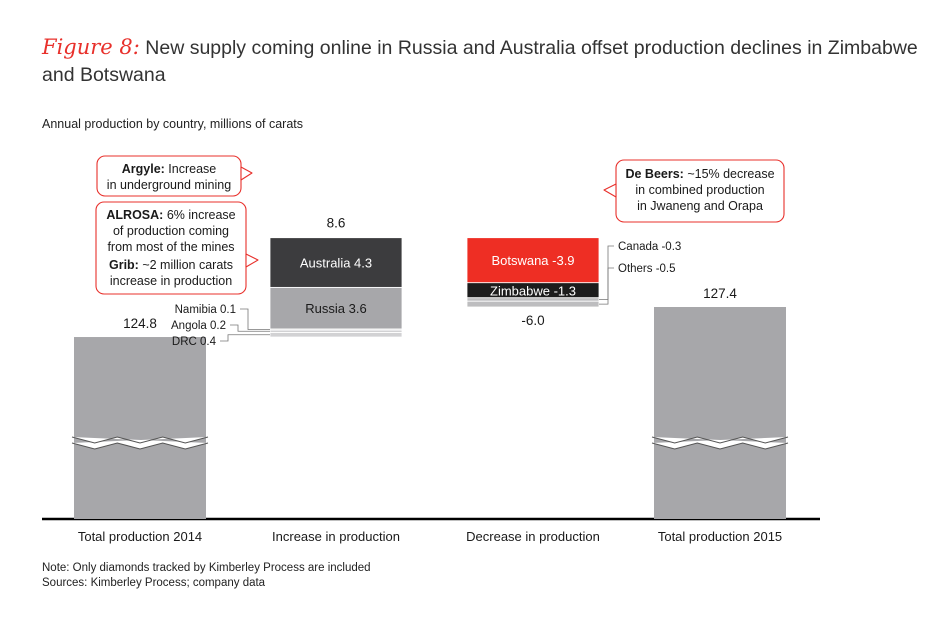 This screenshot has width=950, height=629. I want to click on alrosa-callout-text: from most of the mines, so click(170, 247).